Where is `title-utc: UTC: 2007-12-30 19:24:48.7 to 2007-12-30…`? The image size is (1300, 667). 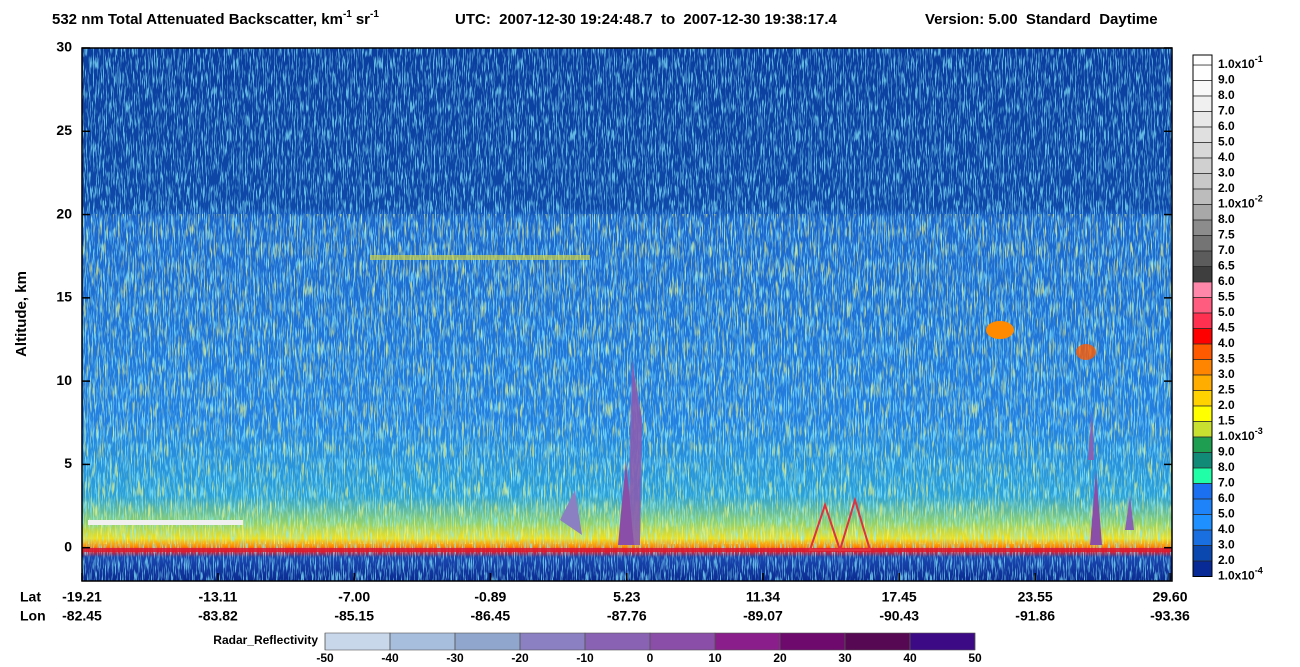
title-utc: UTC: 2007-12-30 19:24:48.7 to 2007-12-30… is located at coordinates (646, 19).